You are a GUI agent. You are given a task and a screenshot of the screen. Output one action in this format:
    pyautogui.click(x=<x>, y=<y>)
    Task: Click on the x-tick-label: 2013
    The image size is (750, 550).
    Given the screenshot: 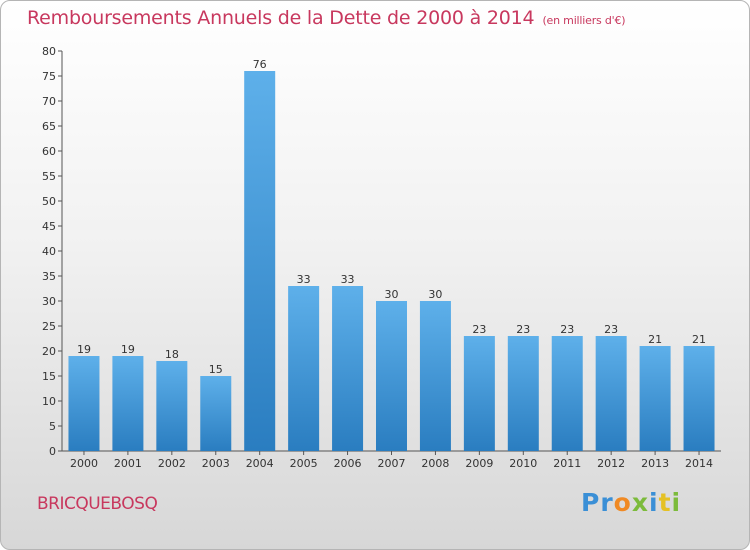 What is the action you would take?
    pyautogui.click(x=655, y=463)
    